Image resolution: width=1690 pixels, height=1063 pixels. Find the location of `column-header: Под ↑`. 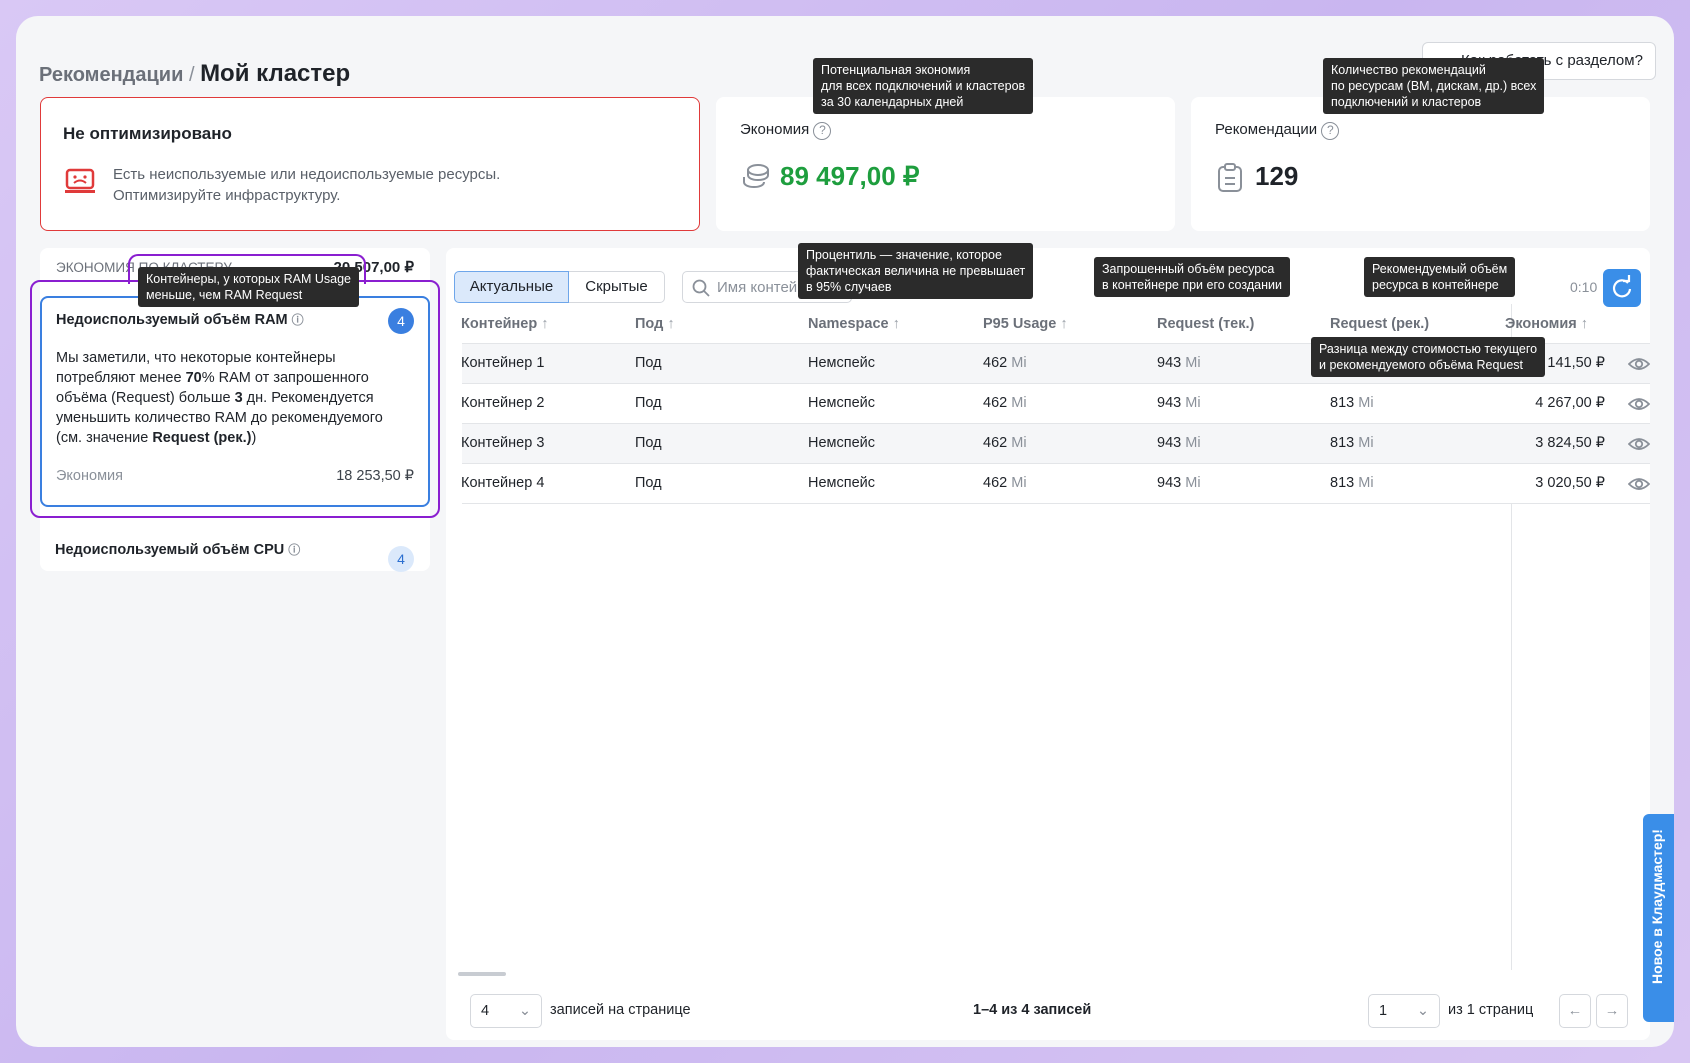

column-header: Под ↑ is located at coordinates (655, 324).